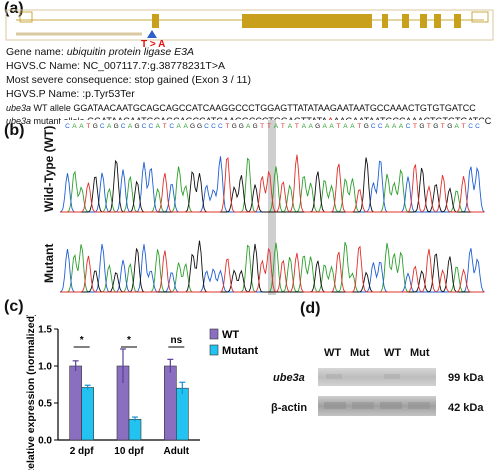 This screenshot has width=500, height=470. Describe the element at coordinates (377, 377) in the screenshot. I see `blot-band-ube3a` at that location.